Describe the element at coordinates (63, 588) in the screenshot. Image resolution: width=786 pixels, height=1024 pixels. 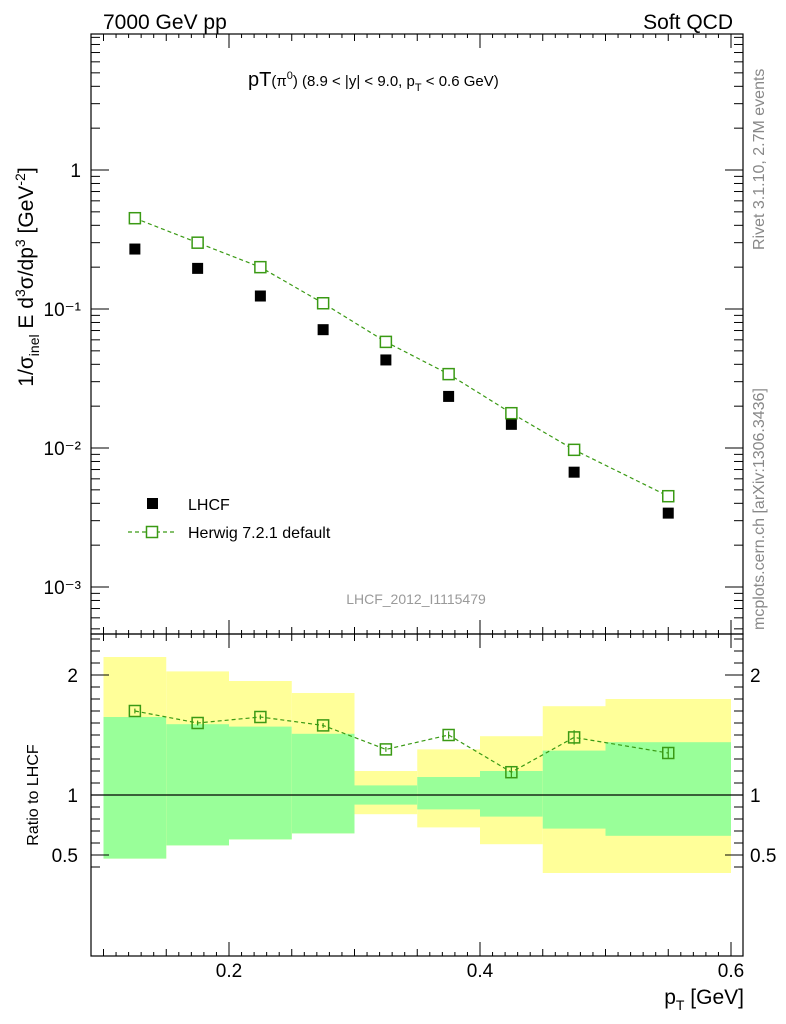
I see `main-y-tick-label: 10⁻³` at that location.